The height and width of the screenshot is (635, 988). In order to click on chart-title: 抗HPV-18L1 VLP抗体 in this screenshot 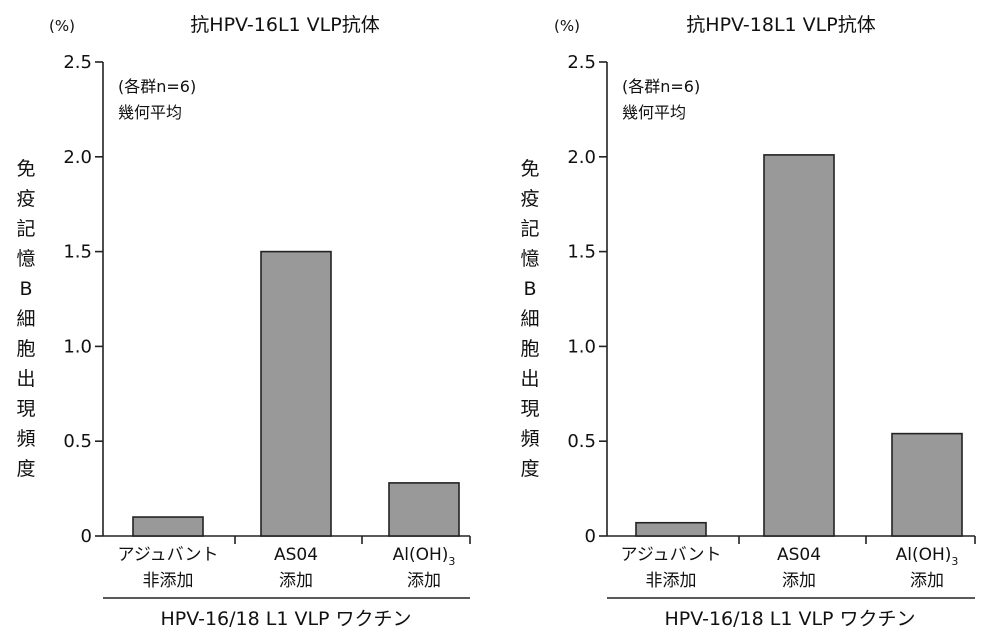, I will do `click(780, 25)`.